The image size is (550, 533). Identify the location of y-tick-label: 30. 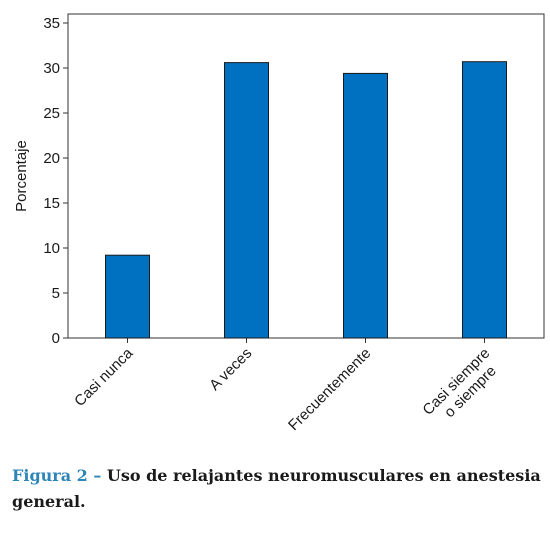
(51, 68).